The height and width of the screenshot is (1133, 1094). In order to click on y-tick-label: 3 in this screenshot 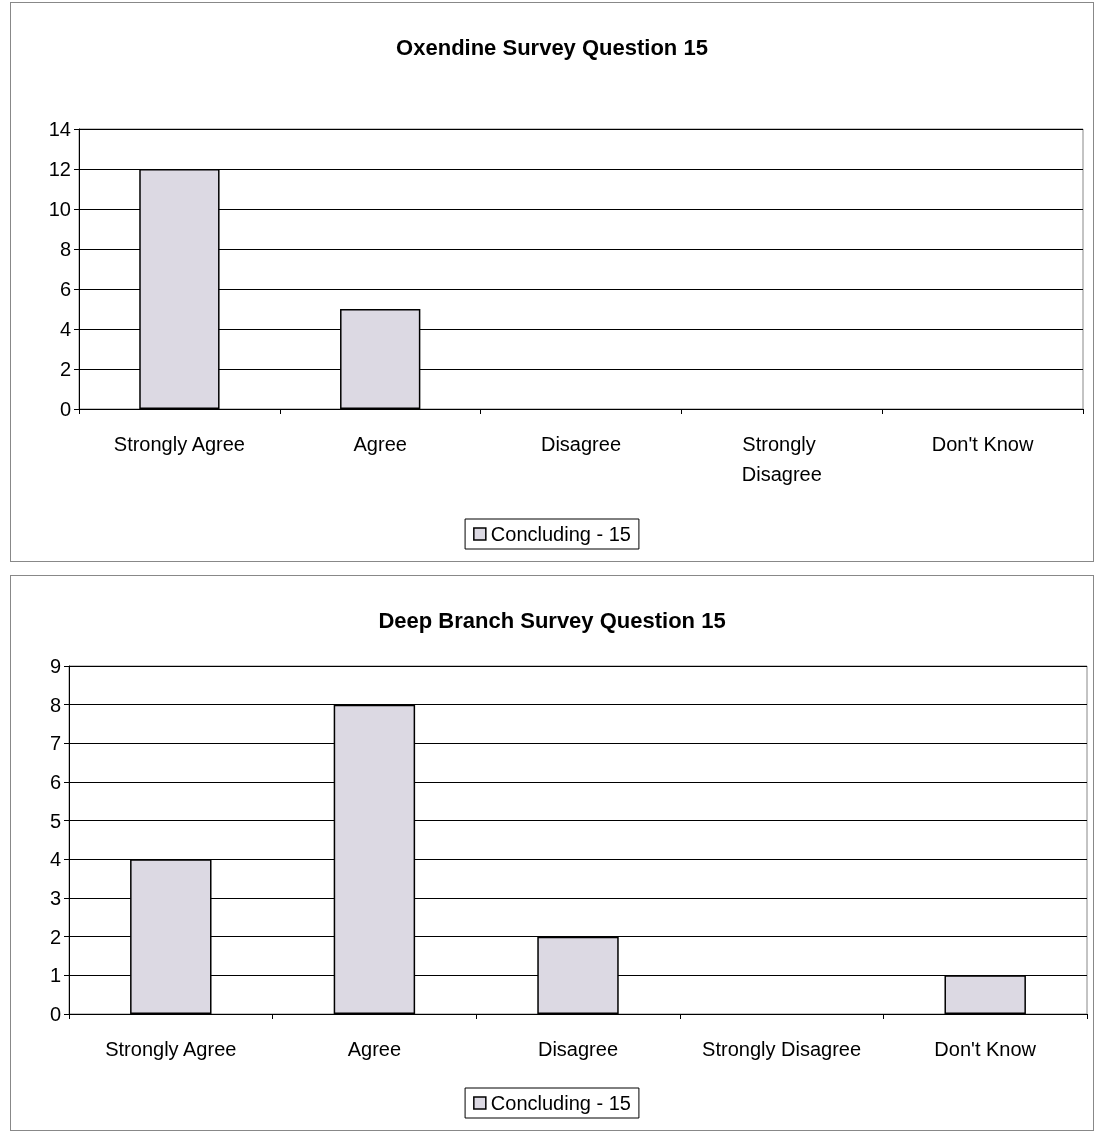, I will do `click(55, 898)`.